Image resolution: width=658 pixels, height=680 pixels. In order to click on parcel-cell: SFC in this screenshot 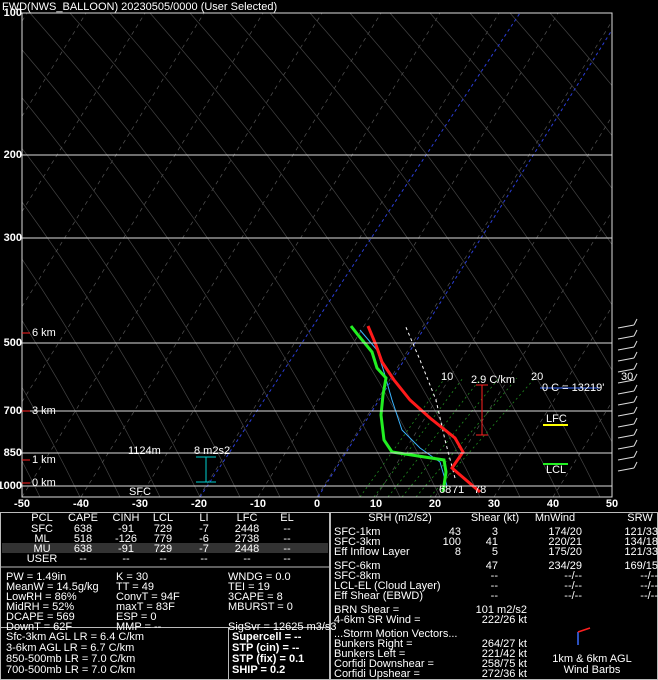, I will do `click(42, 529)`.